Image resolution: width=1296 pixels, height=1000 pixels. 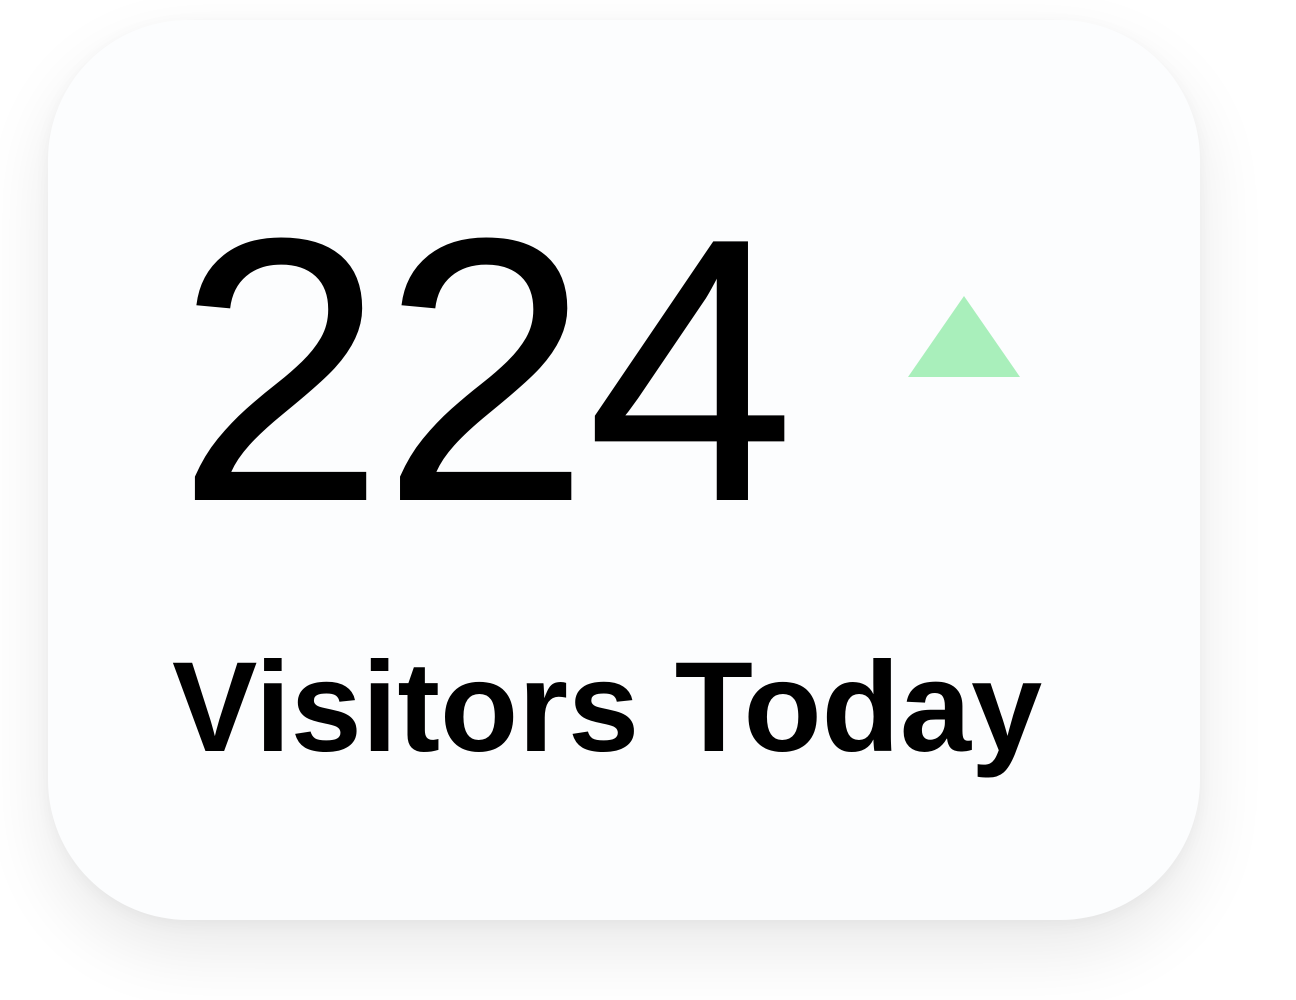 I want to click on trend-up-triangle, so click(x=964, y=336).